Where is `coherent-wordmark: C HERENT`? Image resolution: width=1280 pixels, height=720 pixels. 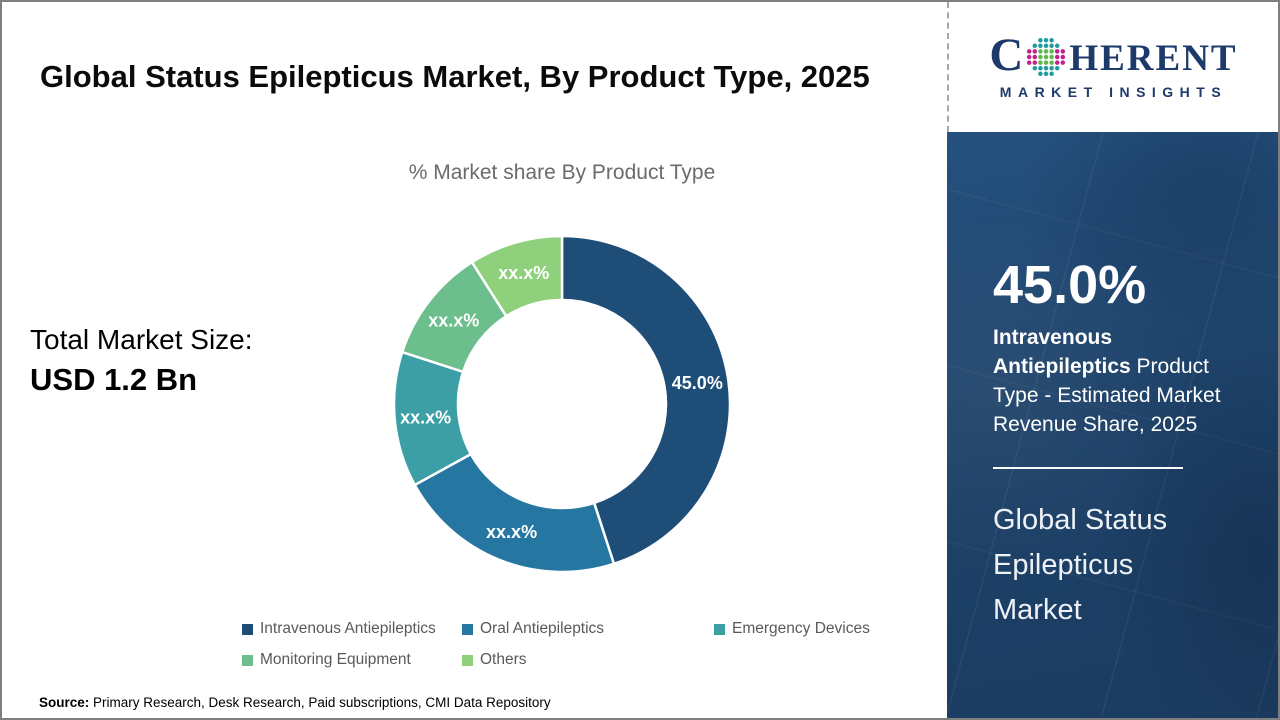 coherent-wordmark: C HERENT is located at coordinates (1113, 55).